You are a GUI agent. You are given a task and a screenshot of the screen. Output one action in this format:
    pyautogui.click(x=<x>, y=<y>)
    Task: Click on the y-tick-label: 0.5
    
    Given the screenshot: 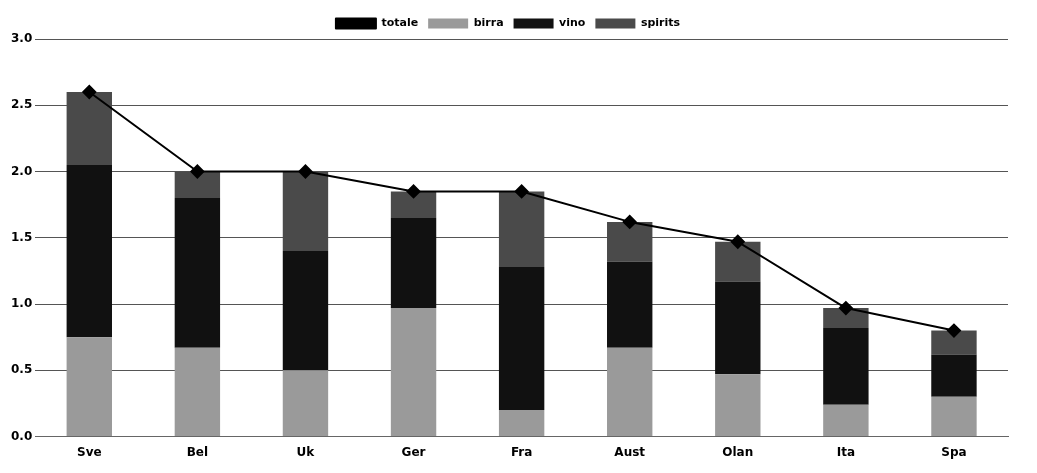 What is the action you would take?
    pyautogui.click(x=21, y=369)
    